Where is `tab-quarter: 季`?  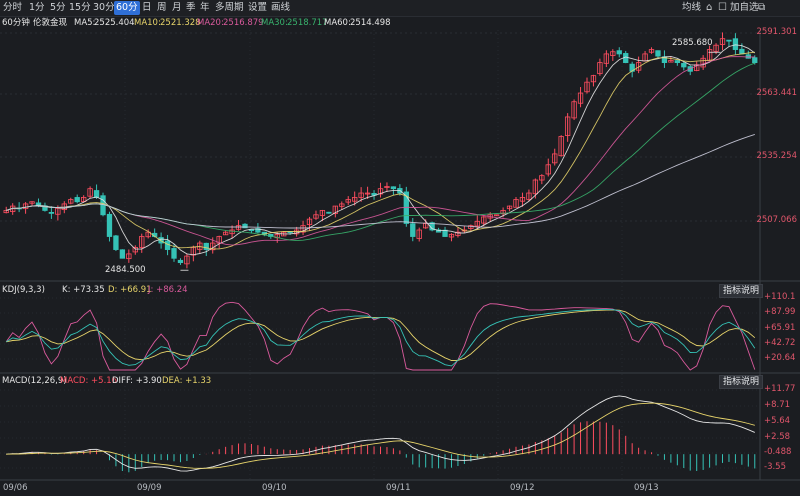
tab-quarter: 季 is located at coordinates (191, 7).